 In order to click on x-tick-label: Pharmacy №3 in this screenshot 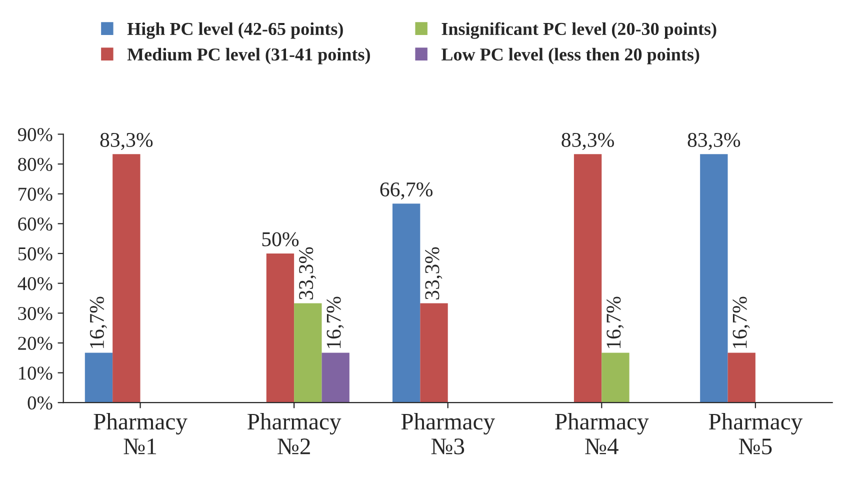, I will do `click(448, 433)`.